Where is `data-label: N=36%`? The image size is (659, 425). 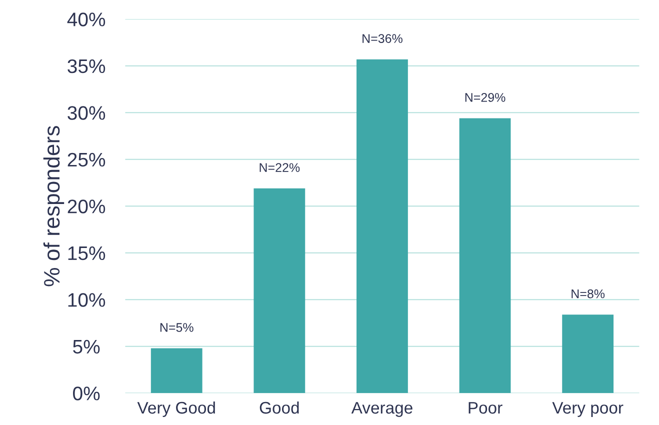
data-label: N=36% is located at coordinates (382, 38).